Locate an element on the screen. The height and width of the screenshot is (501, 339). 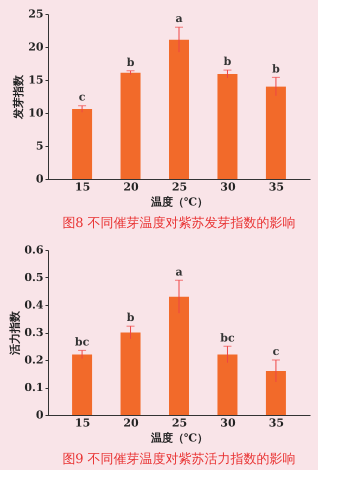
y-tick-label: 25 is located at coordinates (36, 14).